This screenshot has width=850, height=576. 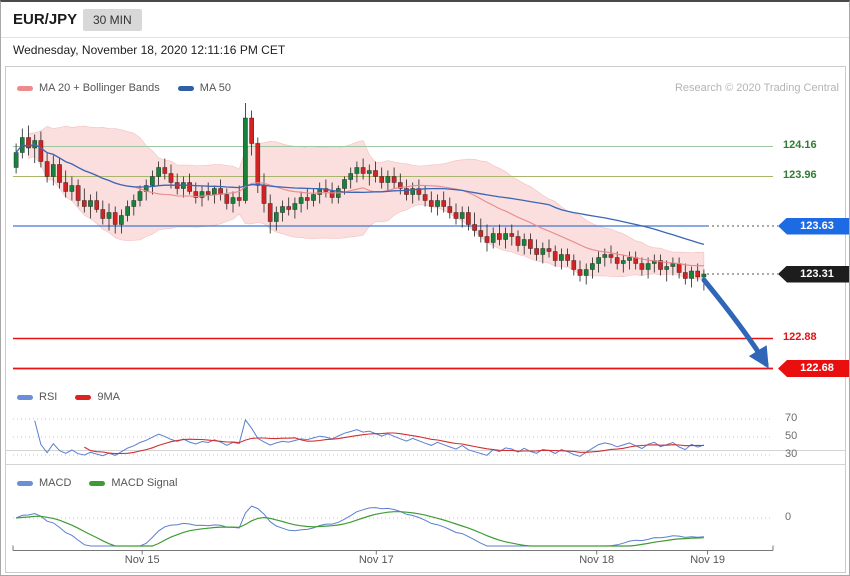 What do you see at coordinates (25, 397) in the screenshot?
I see `rsi-swatch-icon` at bounding box center [25, 397].